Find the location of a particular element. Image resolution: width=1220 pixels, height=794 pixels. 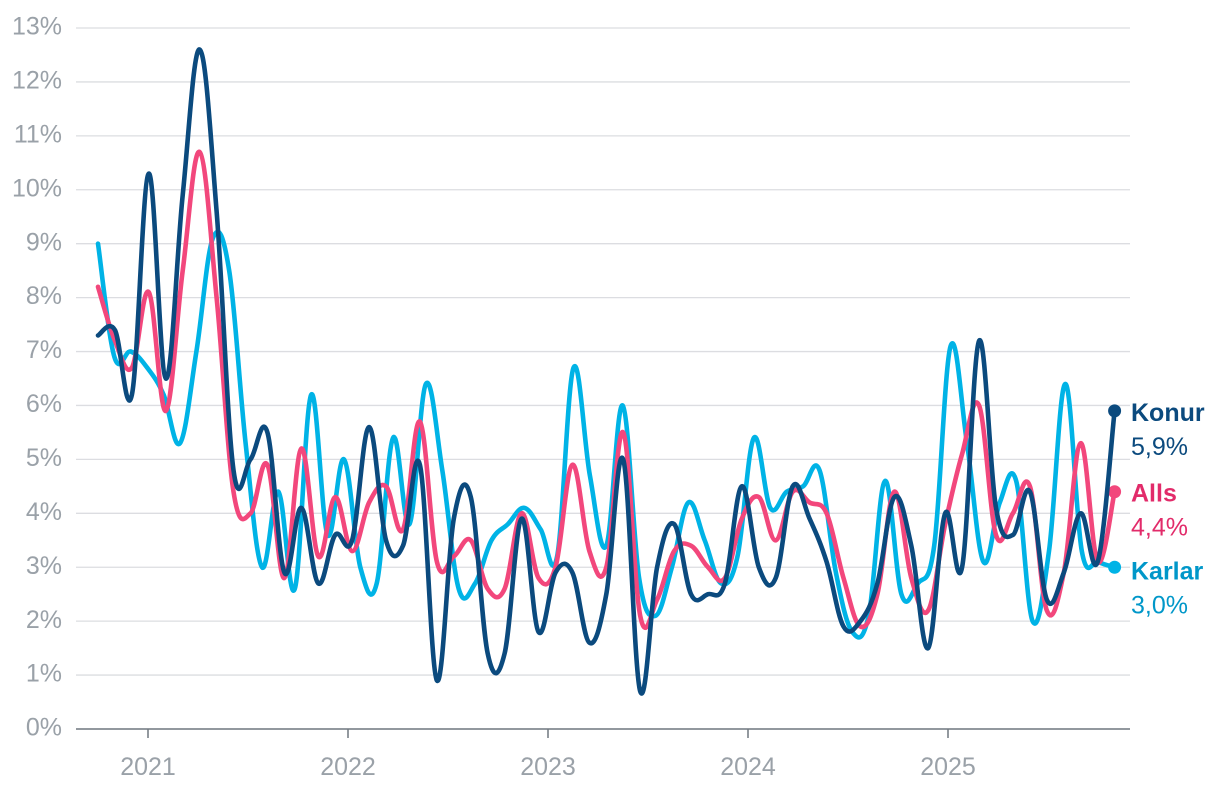

y-tick-label: 6% is located at coordinates (44, 404).